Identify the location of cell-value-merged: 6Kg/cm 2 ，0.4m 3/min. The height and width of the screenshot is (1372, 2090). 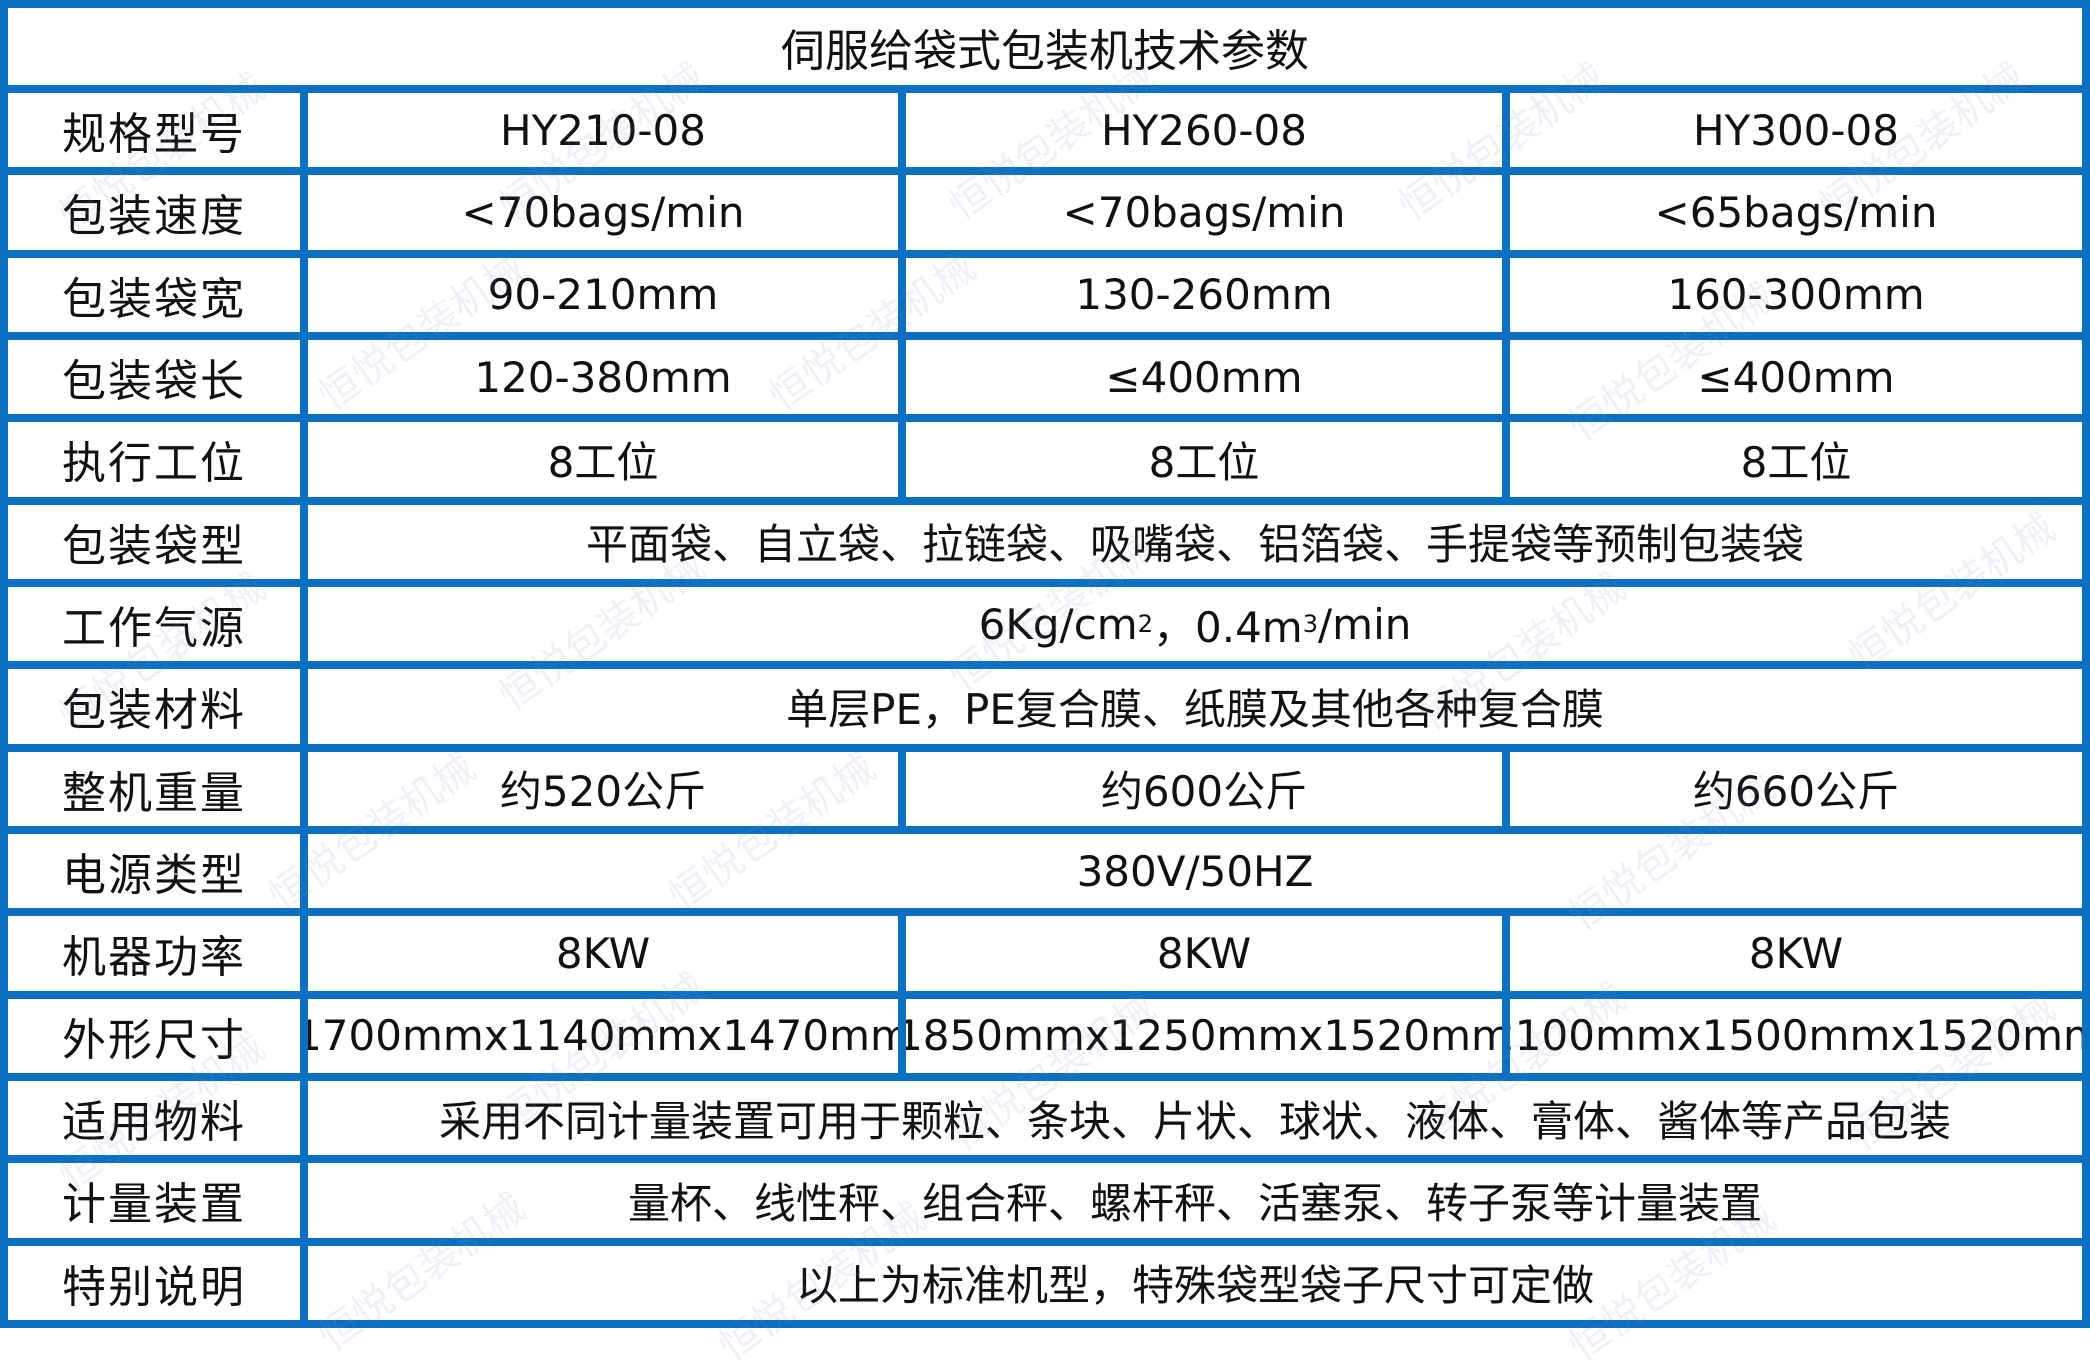
(1195, 624).